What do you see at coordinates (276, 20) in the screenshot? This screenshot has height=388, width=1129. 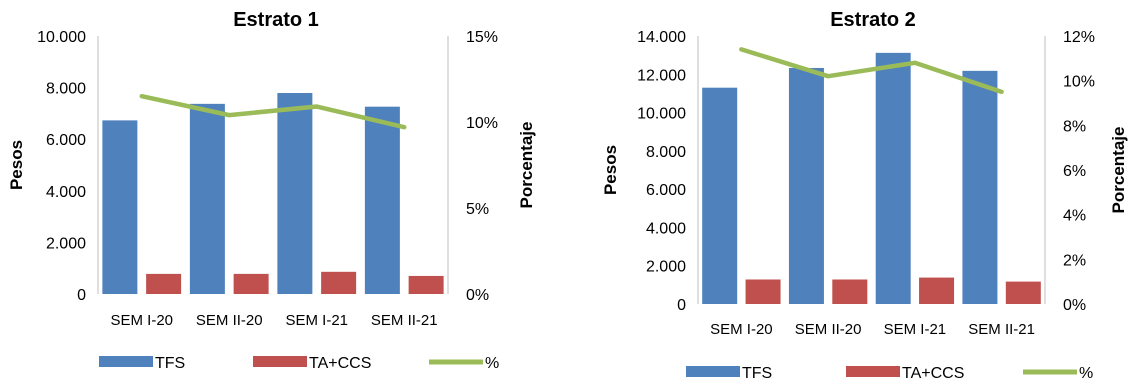 I see `chart-title: Estrato 1` at bounding box center [276, 20].